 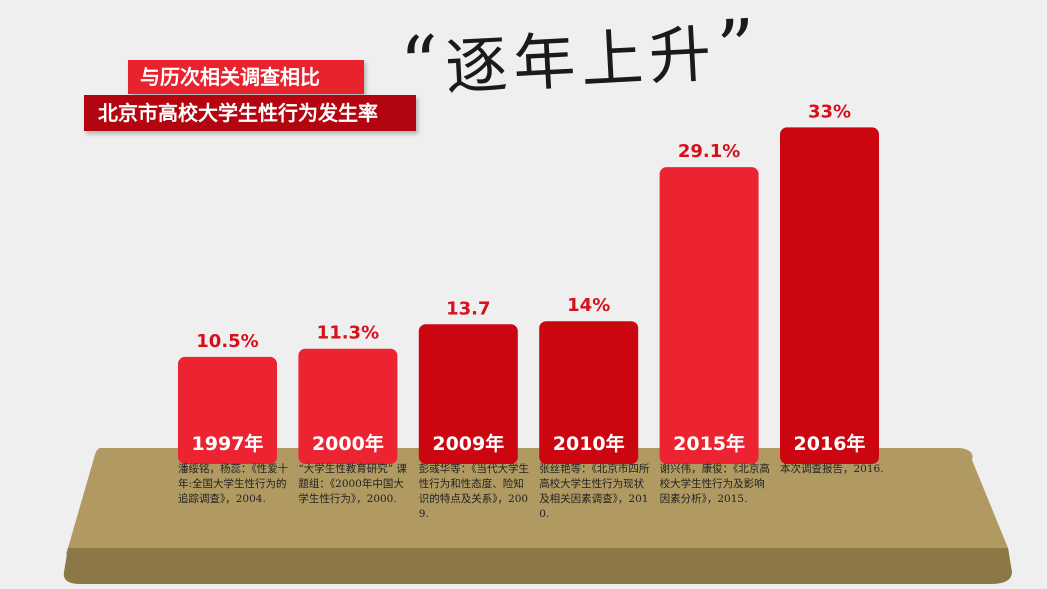 What do you see at coordinates (832, 469) in the screenshot?
I see `source-citation: 本次调查报告，2016.` at bounding box center [832, 469].